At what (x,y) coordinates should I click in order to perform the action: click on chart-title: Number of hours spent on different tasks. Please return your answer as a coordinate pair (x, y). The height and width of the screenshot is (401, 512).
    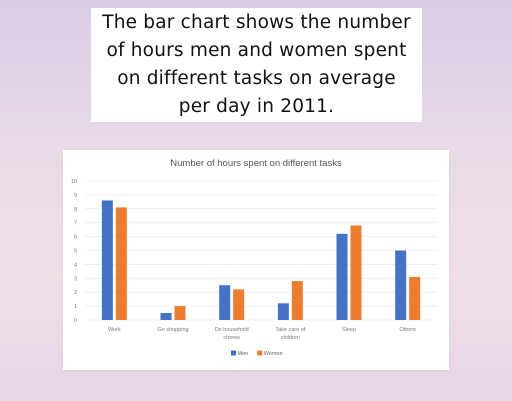
    Looking at the image, I should click on (256, 163).